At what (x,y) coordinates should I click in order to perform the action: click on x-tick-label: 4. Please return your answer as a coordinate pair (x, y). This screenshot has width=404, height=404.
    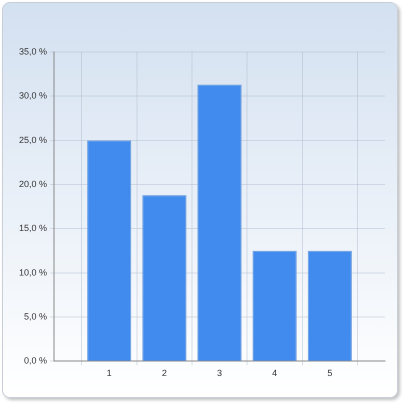
    Looking at the image, I should click on (275, 373).